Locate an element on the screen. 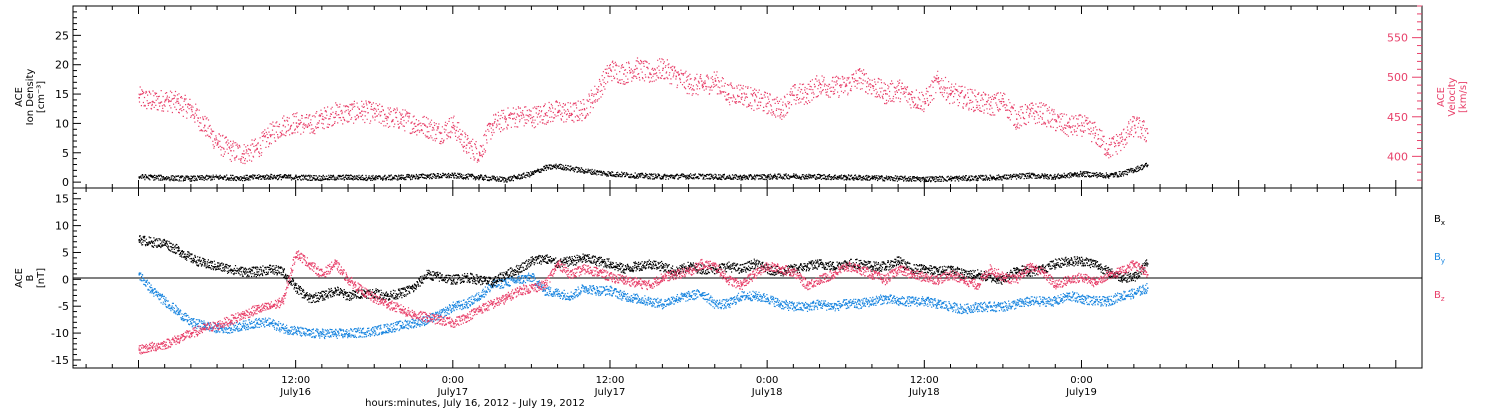  field-tick-label: -5 is located at coordinates (63, 306).